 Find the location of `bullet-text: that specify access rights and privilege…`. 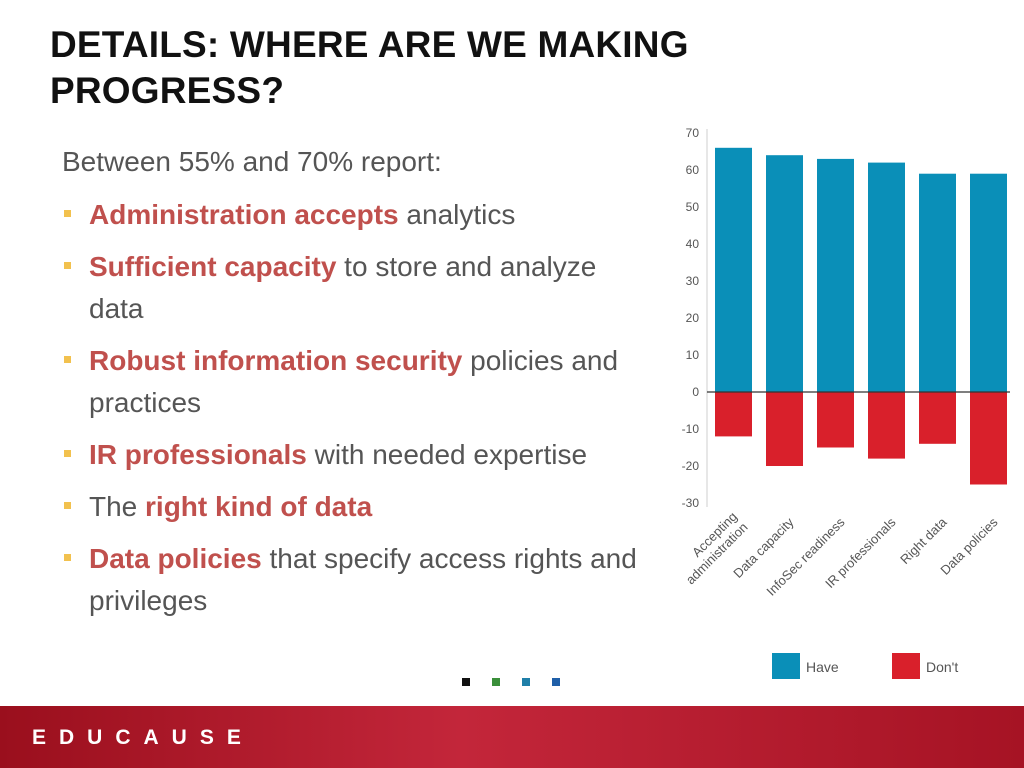

bullet-text: that specify access rights and privilege… is located at coordinates (363, 579).